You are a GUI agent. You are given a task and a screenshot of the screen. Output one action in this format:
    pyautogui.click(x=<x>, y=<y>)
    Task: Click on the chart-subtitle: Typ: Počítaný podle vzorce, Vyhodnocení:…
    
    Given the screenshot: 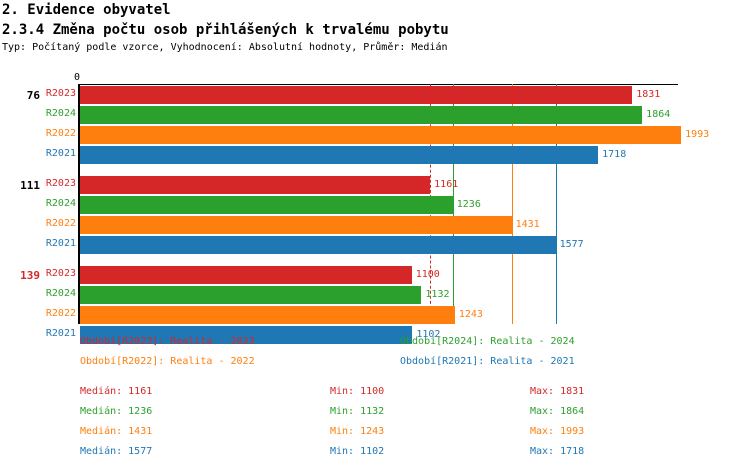 What is the action you would take?
    pyautogui.click(x=225, y=47)
    